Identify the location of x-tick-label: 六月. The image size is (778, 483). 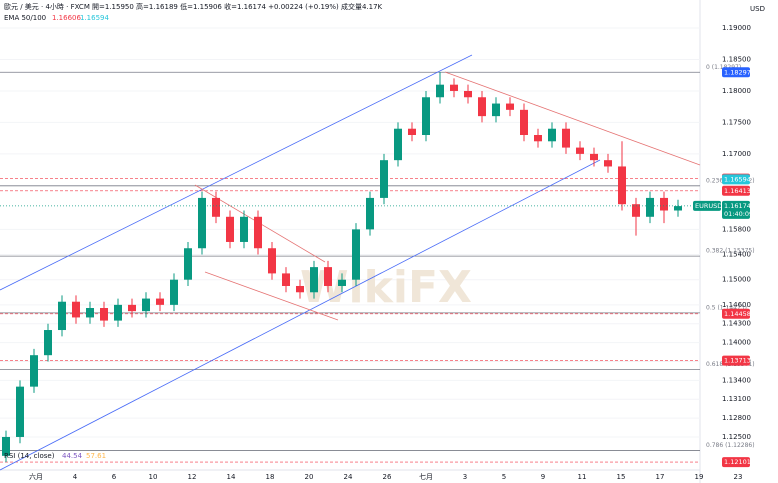
(36, 476).